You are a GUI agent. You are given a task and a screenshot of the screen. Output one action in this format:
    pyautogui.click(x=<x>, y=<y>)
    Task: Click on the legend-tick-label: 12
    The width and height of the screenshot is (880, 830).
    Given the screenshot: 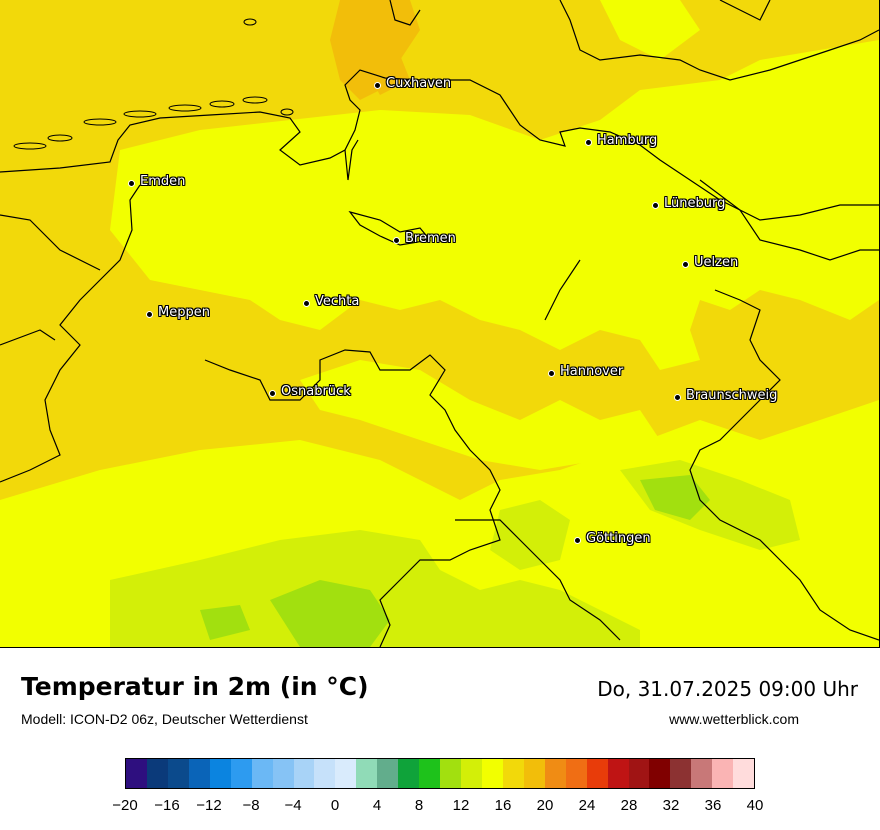 What is the action you would take?
    pyautogui.click(x=461, y=805)
    